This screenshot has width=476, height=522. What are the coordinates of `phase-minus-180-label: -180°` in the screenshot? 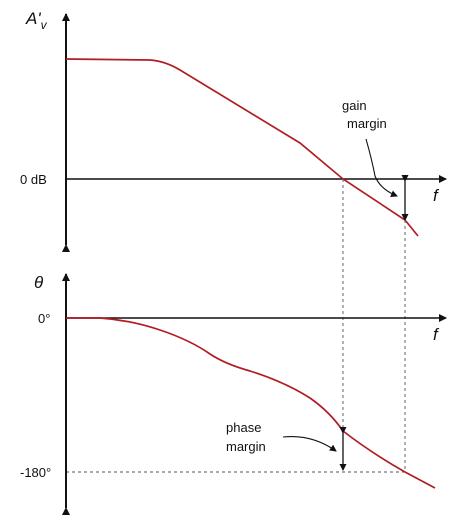 It's located at (35, 472).